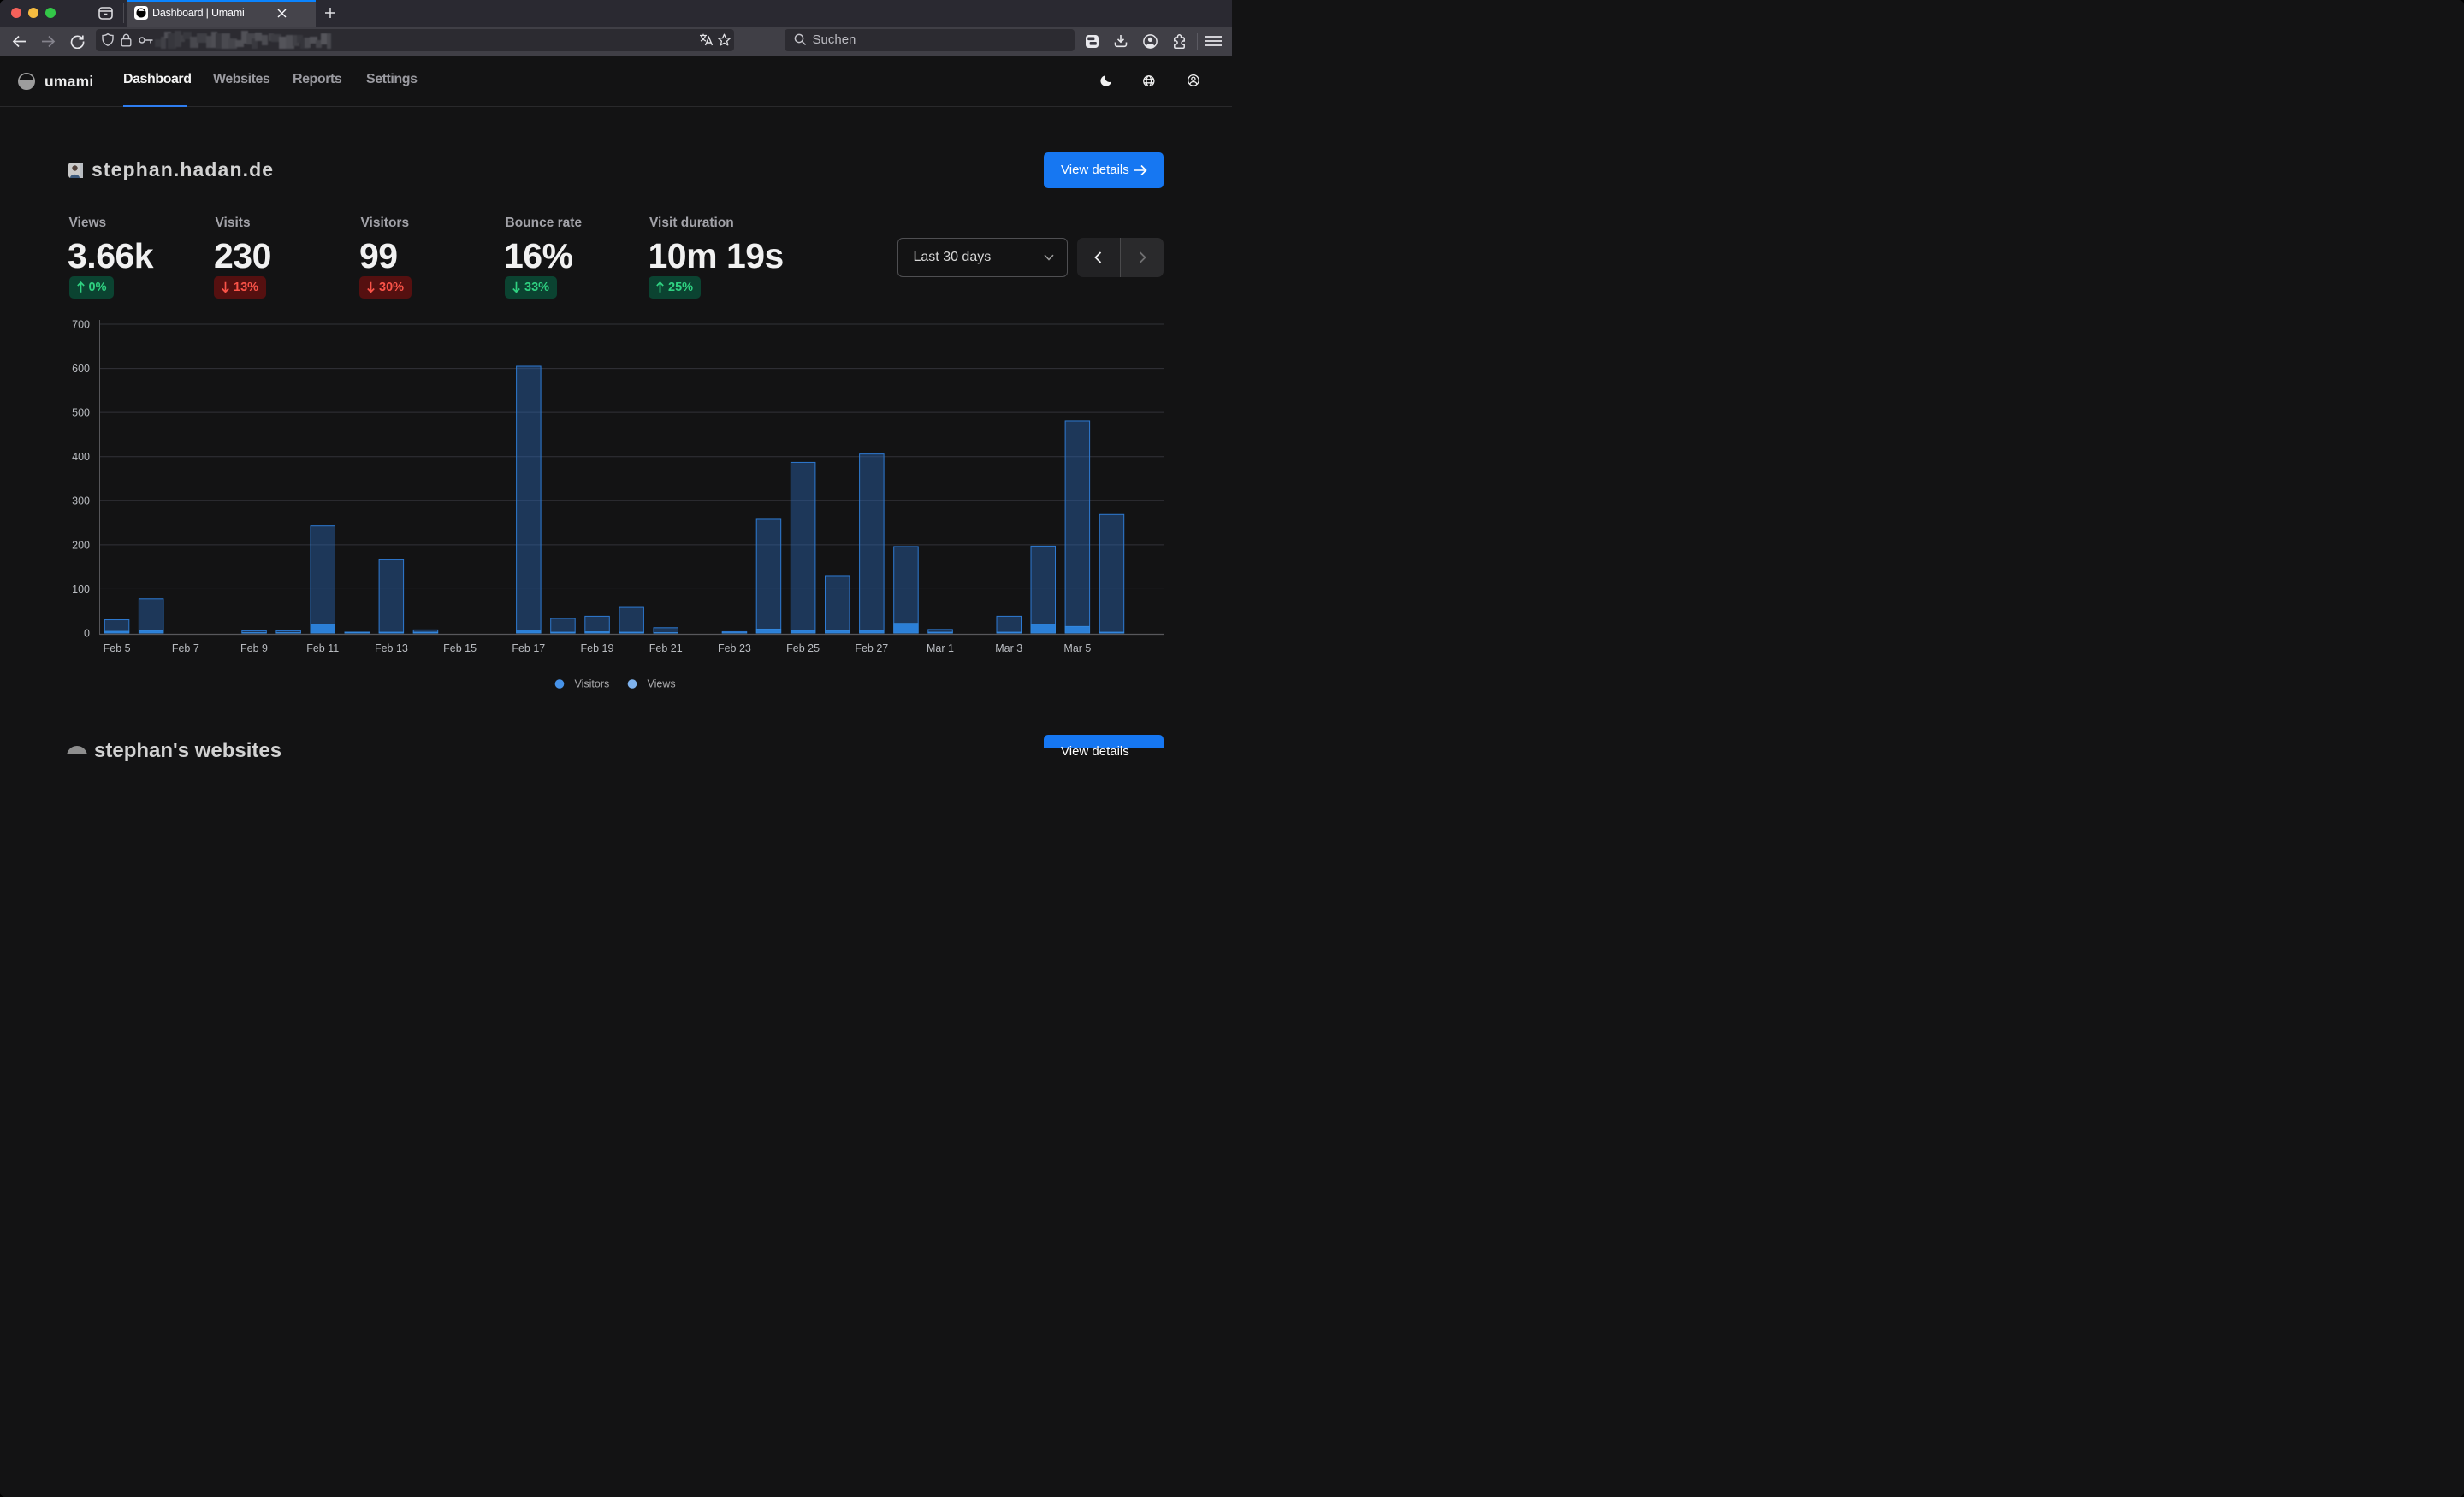 The image size is (2464, 1497). Describe the element at coordinates (322, 648) in the screenshot. I see `svg-text: Feb 11` at that location.